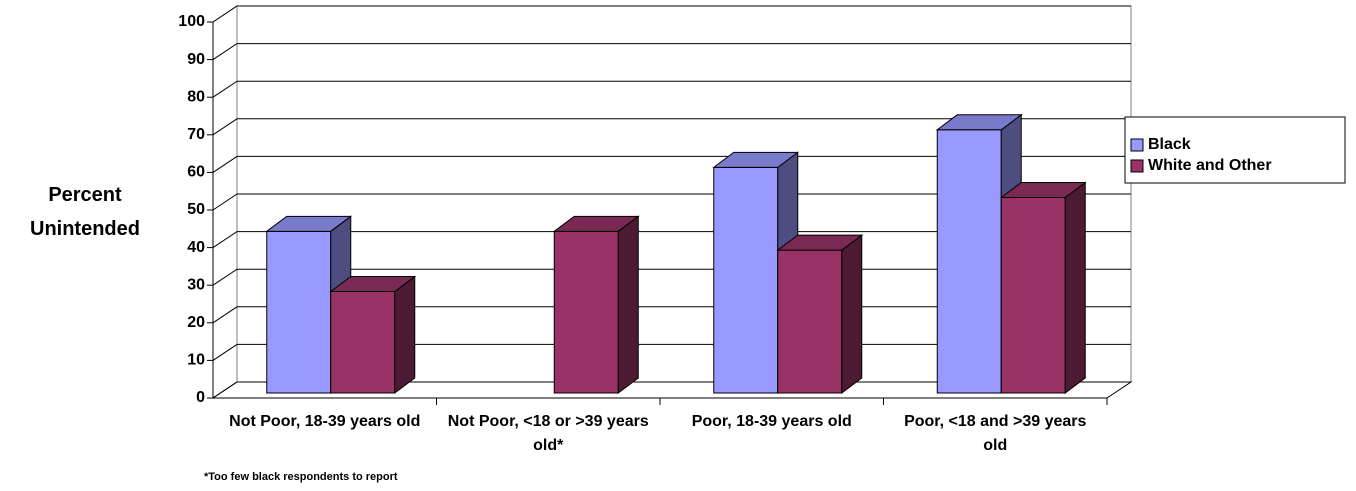  What do you see at coordinates (995, 433) in the screenshot?
I see `x-tick-label: Poor, <18 and >39 years old` at bounding box center [995, 433].